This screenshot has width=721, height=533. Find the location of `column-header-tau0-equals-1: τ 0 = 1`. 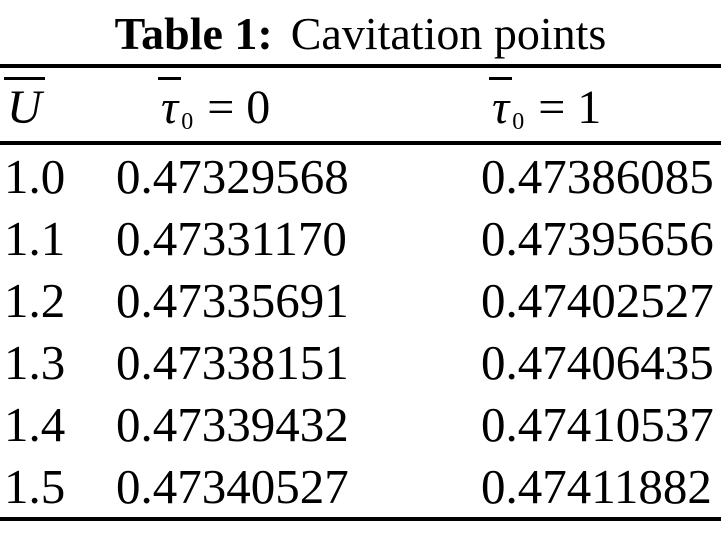

column-header-tau0-equals-1: τ 0 = 1 is located at coordinates (601, 106).